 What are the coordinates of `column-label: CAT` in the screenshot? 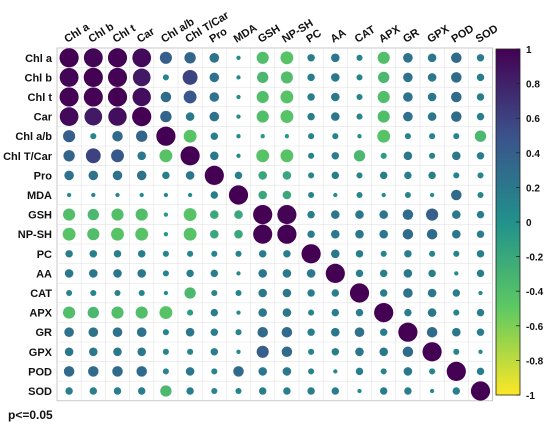 It's located at (365, 35).